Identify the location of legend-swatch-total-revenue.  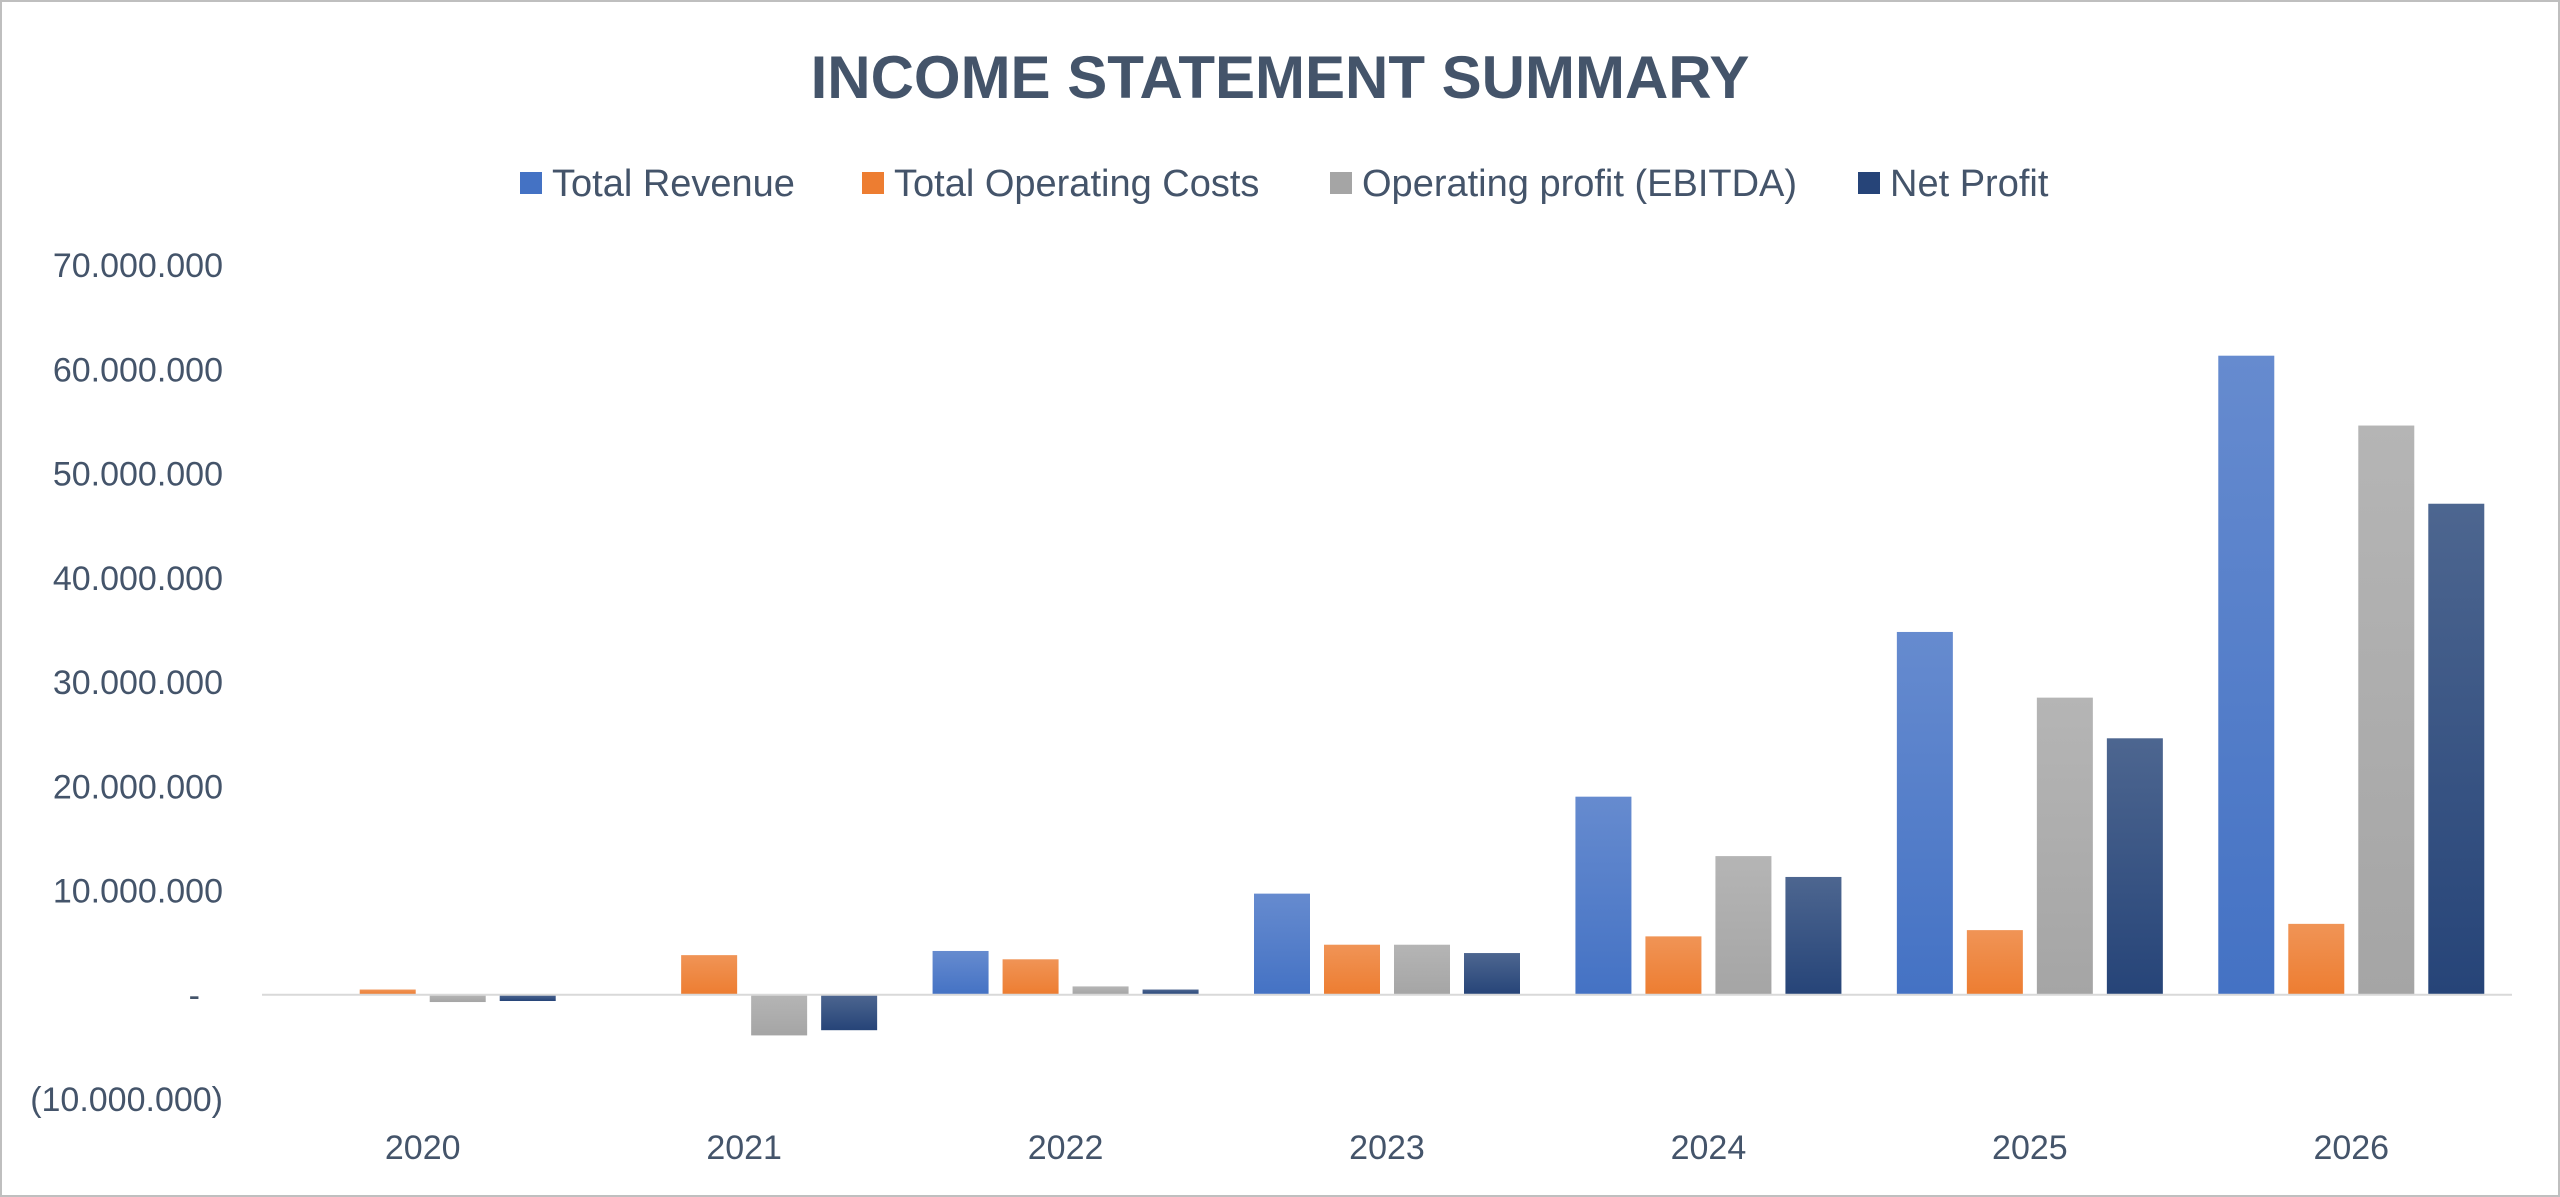
(531, 183).